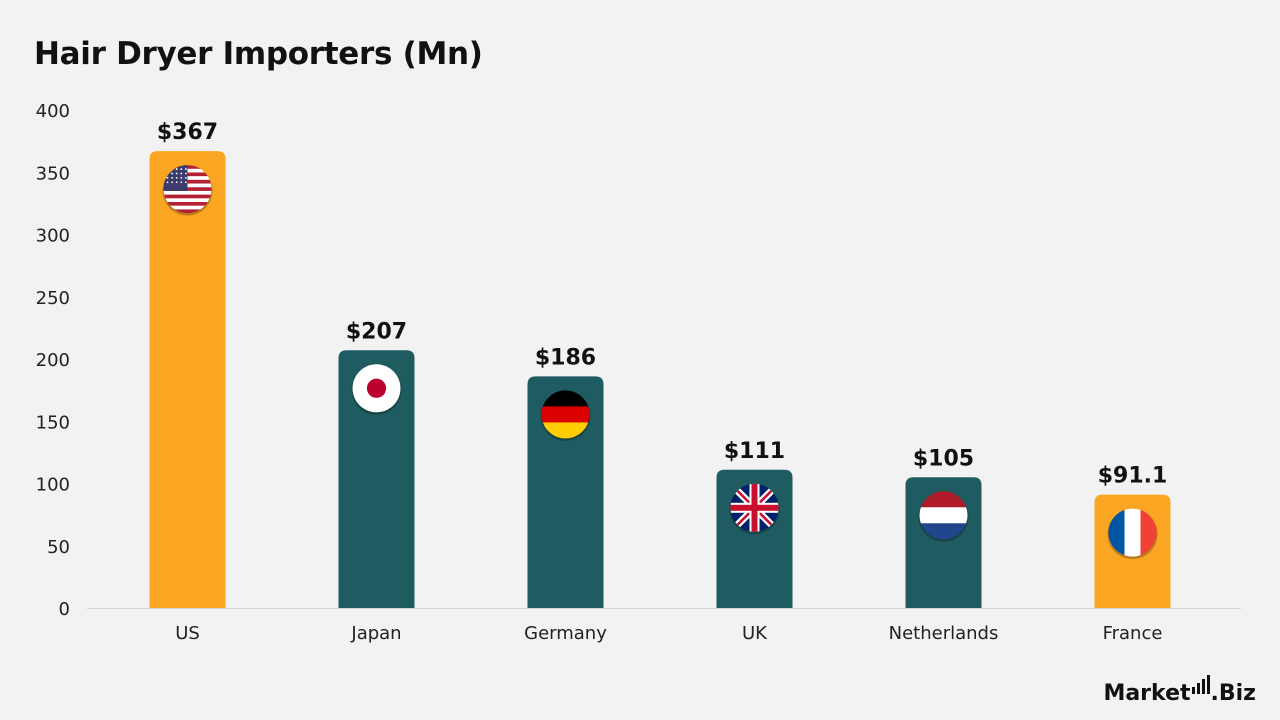 The width and height of the screenshot is (1280, 720). I want to click on chart-title: Hair Dryer Importers (Mn), so click(258, 54).